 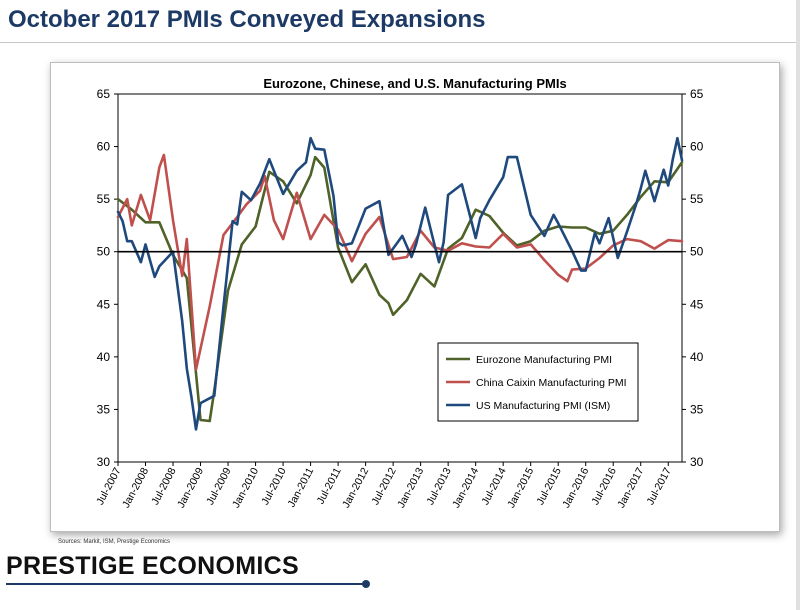 What do you see at coordinates (549, 486) in the screenshot?
I see `x-tick-label: Jul-2015` at bounding box center [549, 486].